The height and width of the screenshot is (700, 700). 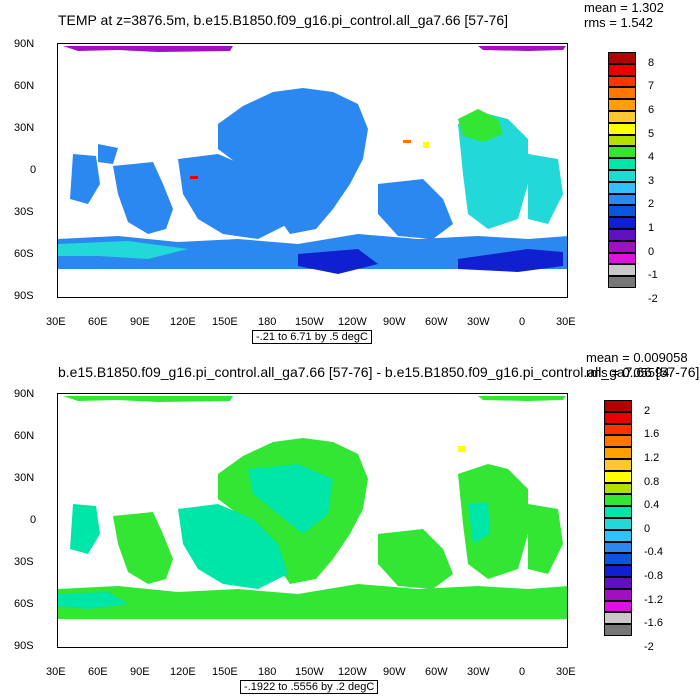 I want to click on colorbar-label: -1.6, so click(x=653, y=623).